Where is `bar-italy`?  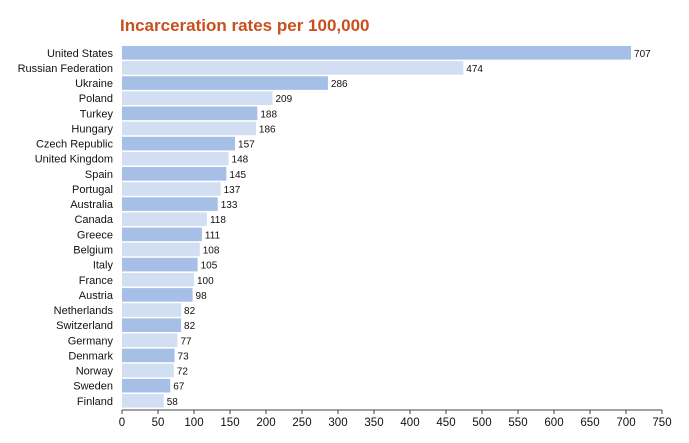 bar-italy is located at coordinates (160, 264).